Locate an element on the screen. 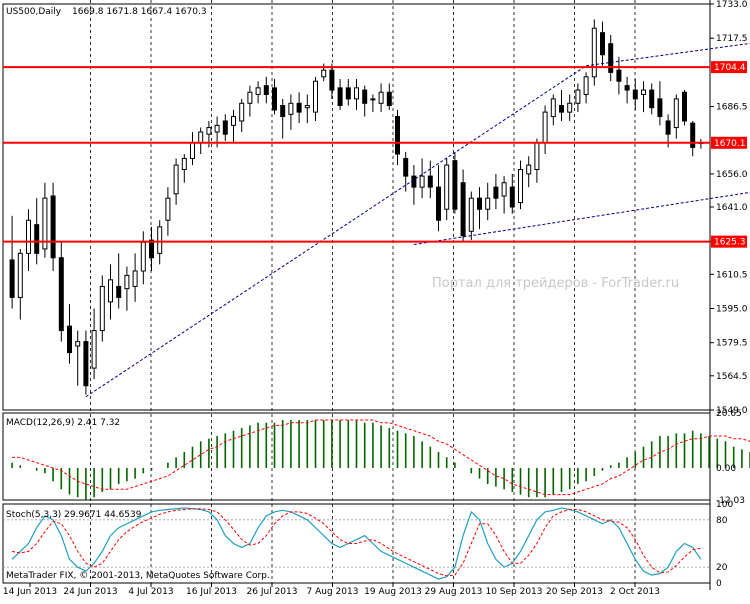 The height and width of the screenshot is (604, 750). stoch-y-tick-label: 20 is located at coordinates (722, 568).